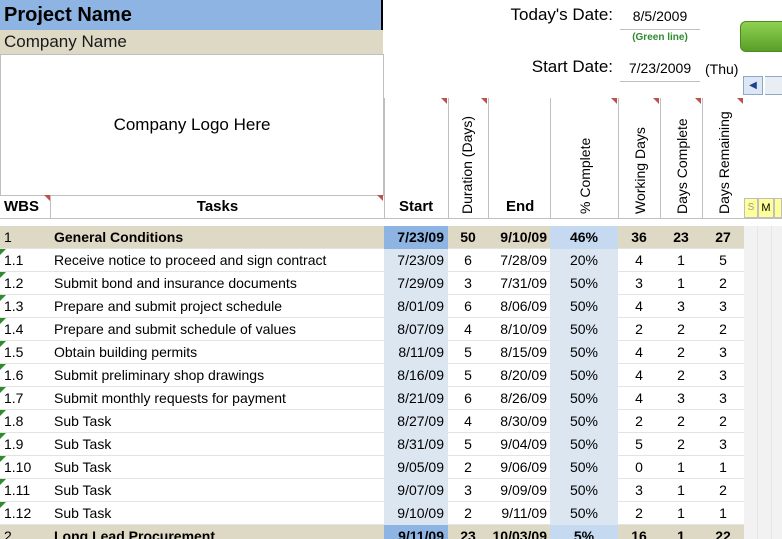 Image resolution: width=782 pixels, height=539 pixels. Describe the element at coordinates (14, 375) in the screenshot. I see `wbs-cell: 1.6` at that location.